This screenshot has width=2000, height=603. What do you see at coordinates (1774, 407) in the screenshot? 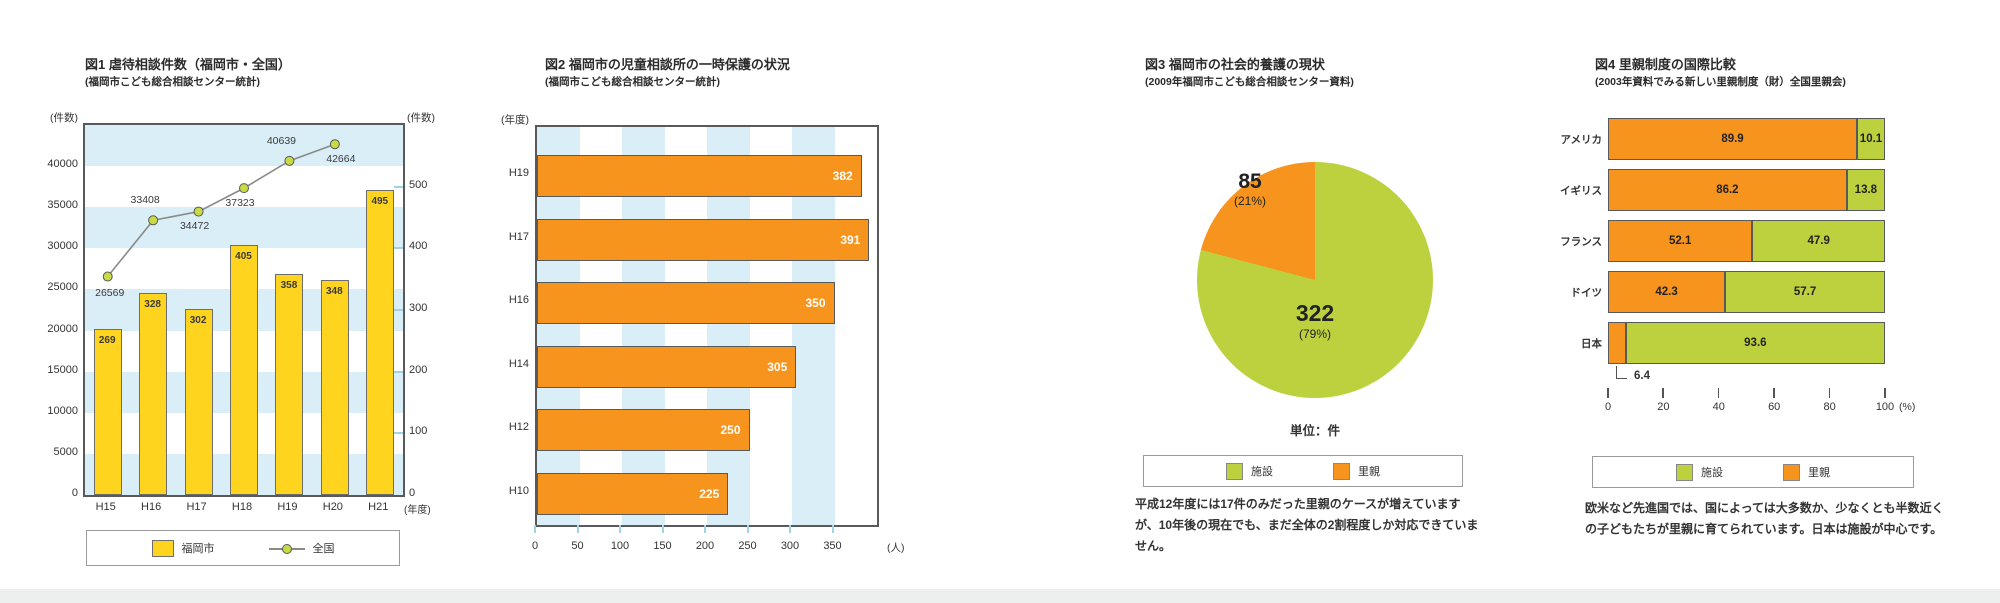
I see `x-axis-tick-label: 60` at bounding box center [1774, 407].